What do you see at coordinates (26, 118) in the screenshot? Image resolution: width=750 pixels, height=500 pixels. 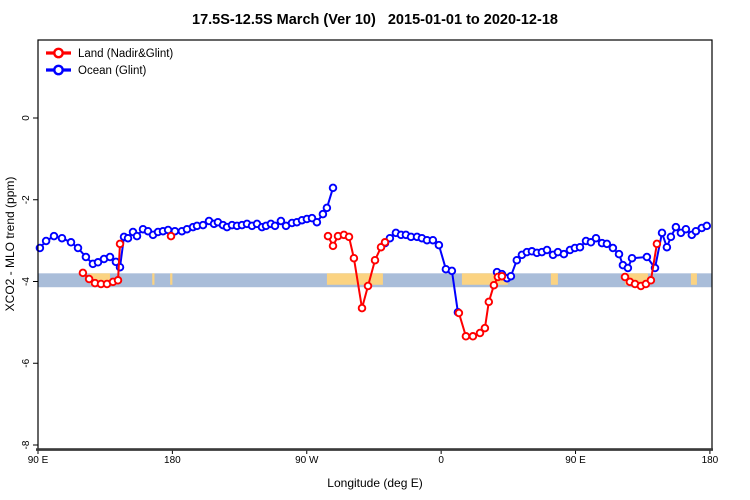 I see `y-tick-label: 0` at bounding box center [26, 118].